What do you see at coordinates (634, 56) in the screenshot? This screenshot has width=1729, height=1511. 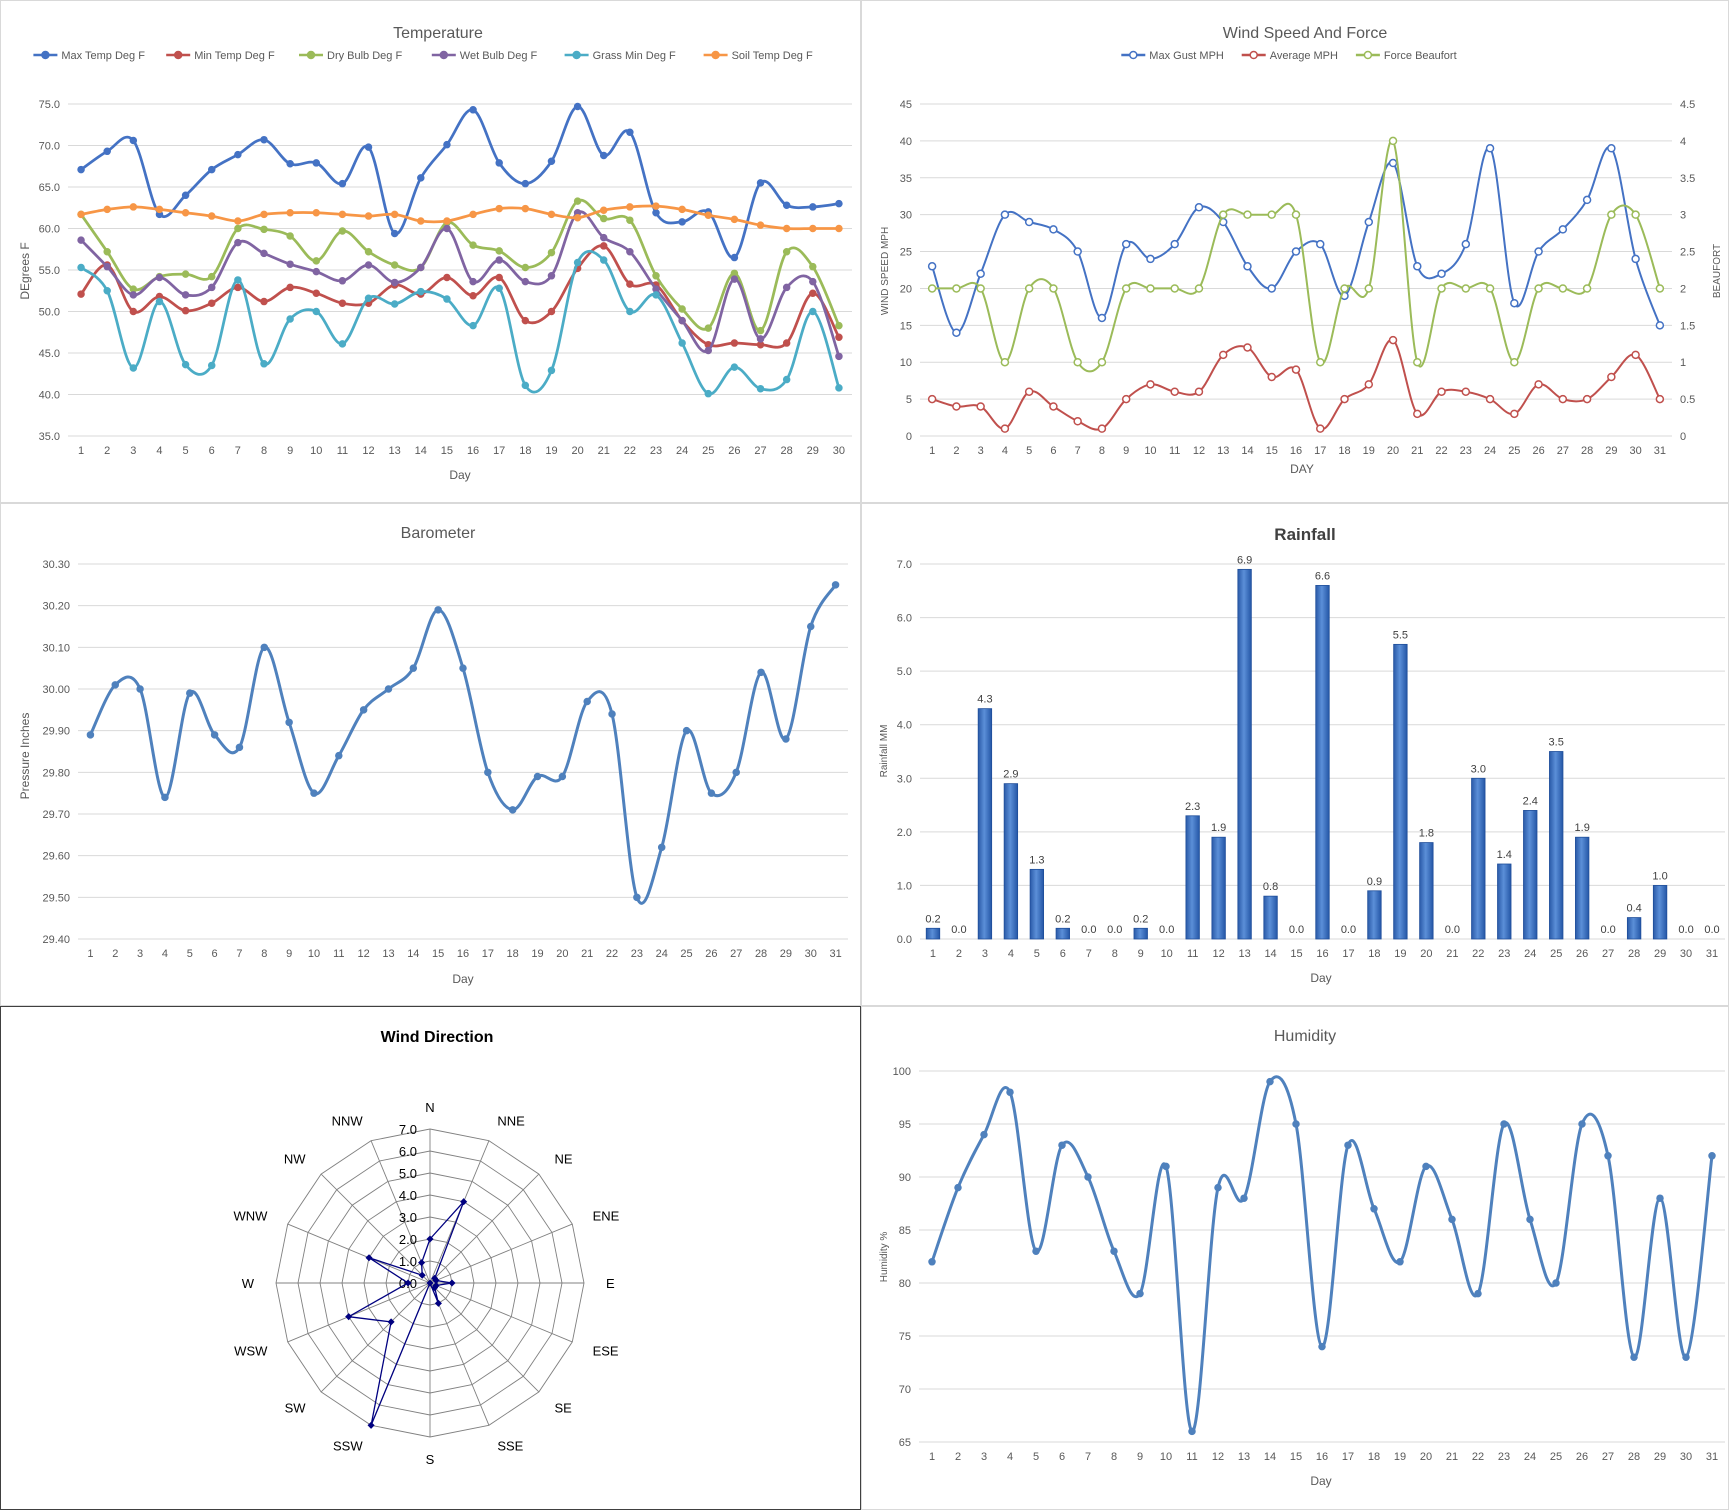 I see `legend-label: Grass Min Deg F` at bounding box center [634, 56].